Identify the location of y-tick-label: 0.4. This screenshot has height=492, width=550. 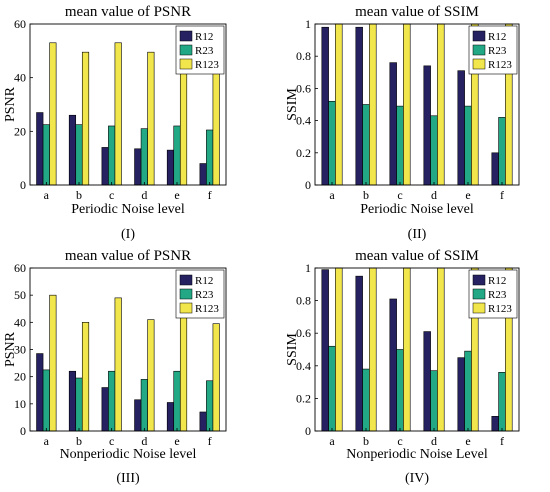
(303, 366).